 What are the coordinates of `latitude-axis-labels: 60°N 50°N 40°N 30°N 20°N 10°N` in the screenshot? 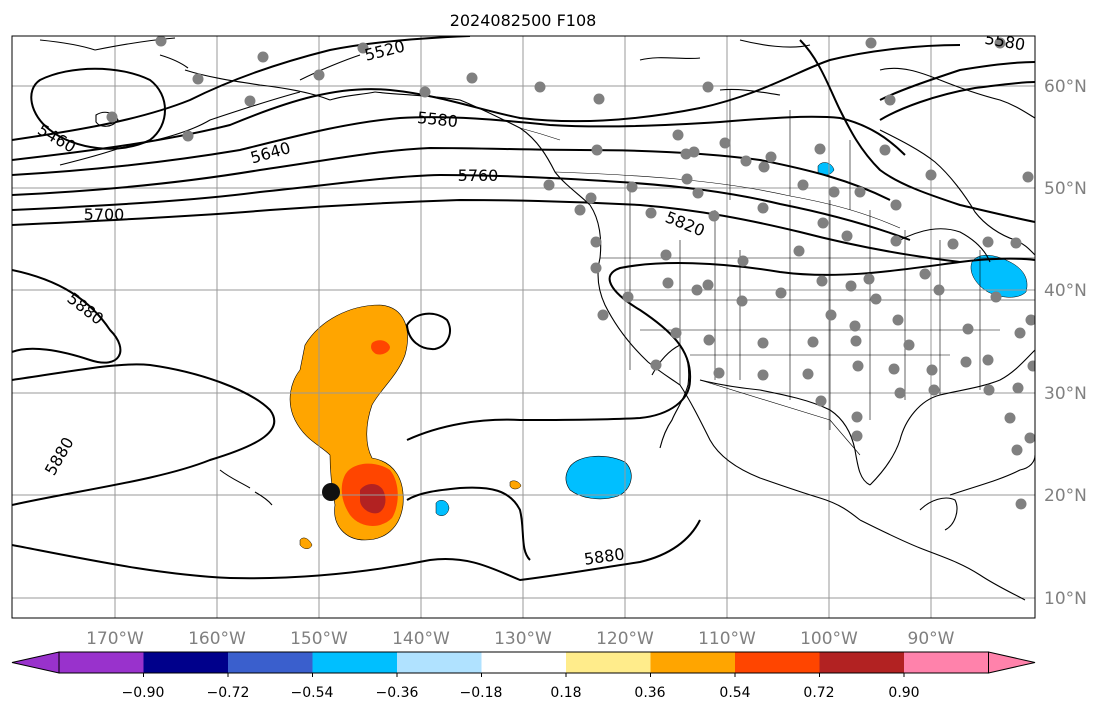 It's located at (1065, 343).